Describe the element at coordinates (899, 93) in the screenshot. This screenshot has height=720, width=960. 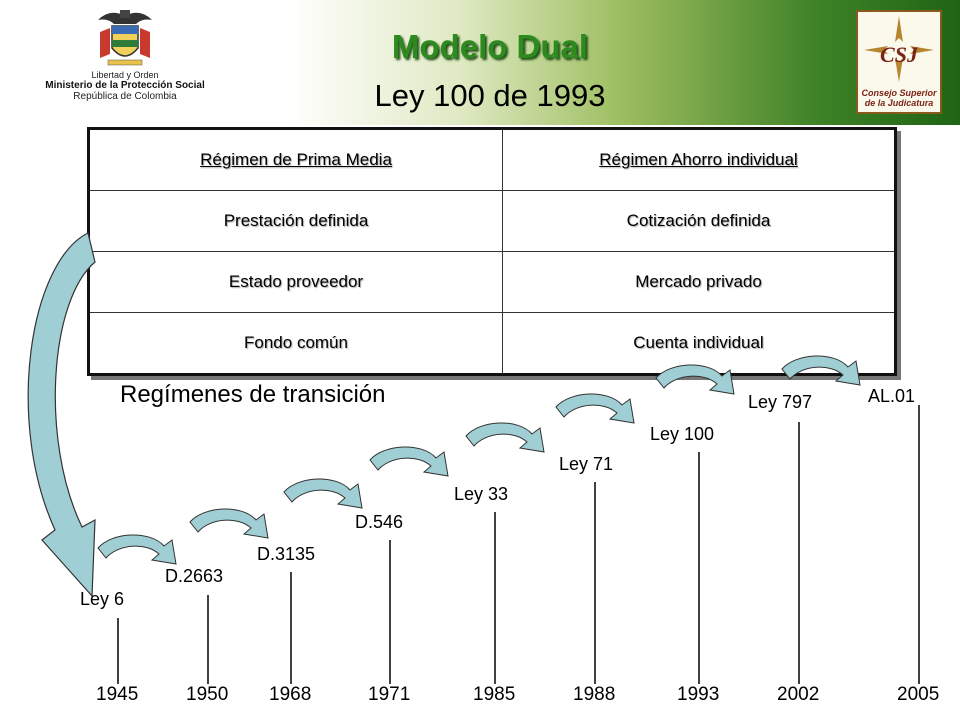
I see `csj-name-line1: Consejo Superior` at that location.